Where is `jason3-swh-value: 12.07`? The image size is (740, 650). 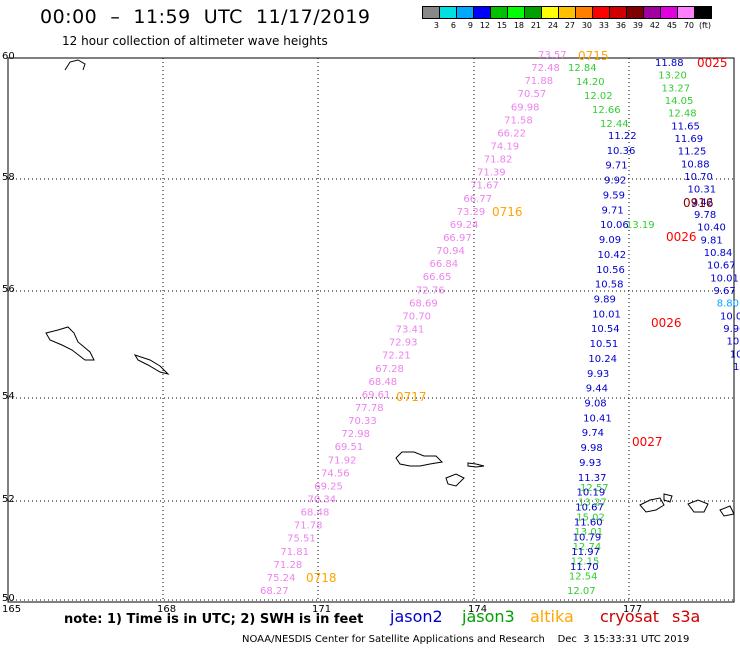
jason3-swh-value: 12.07 is located at coordinates (581, 591).